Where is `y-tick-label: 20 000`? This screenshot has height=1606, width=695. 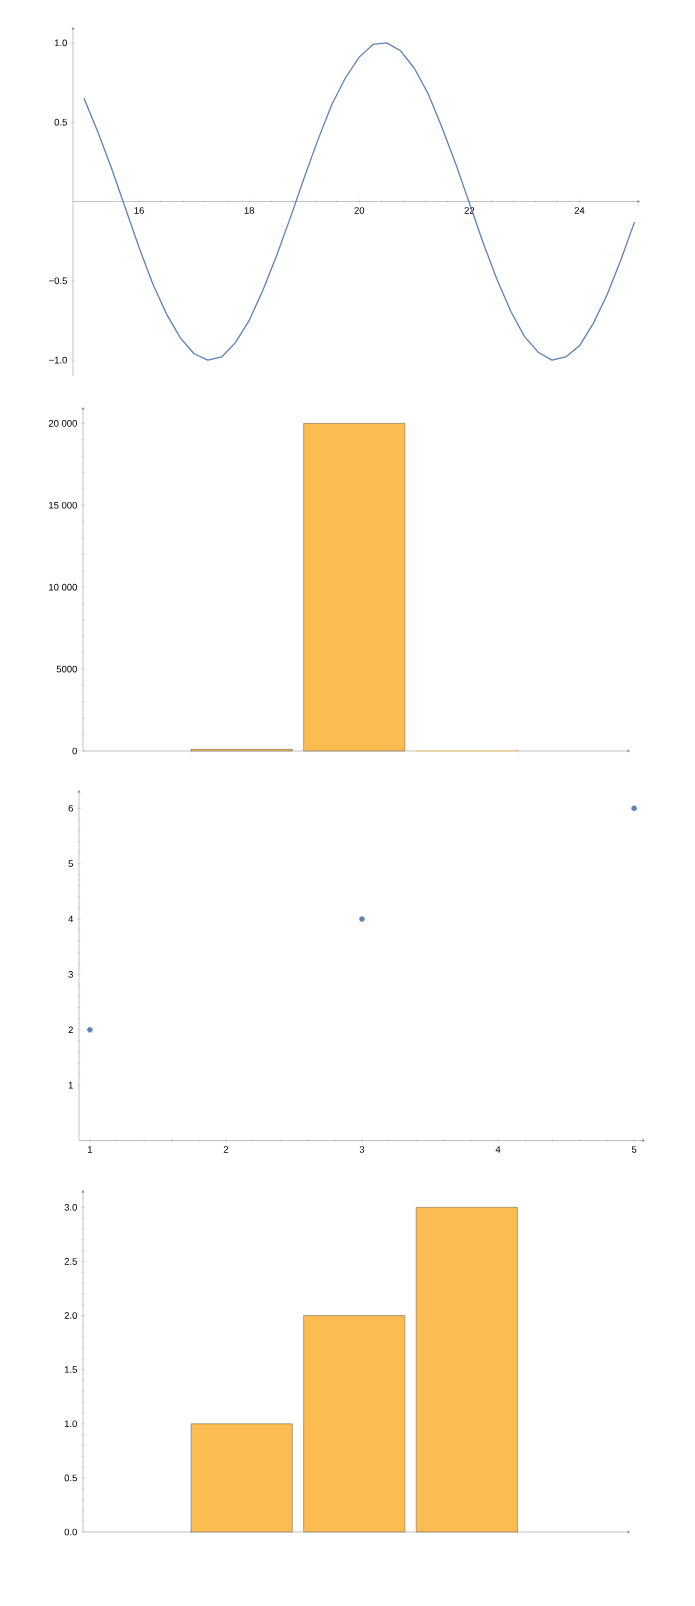
y-tick-label: 20 000 is located at coordinates (62, 423).